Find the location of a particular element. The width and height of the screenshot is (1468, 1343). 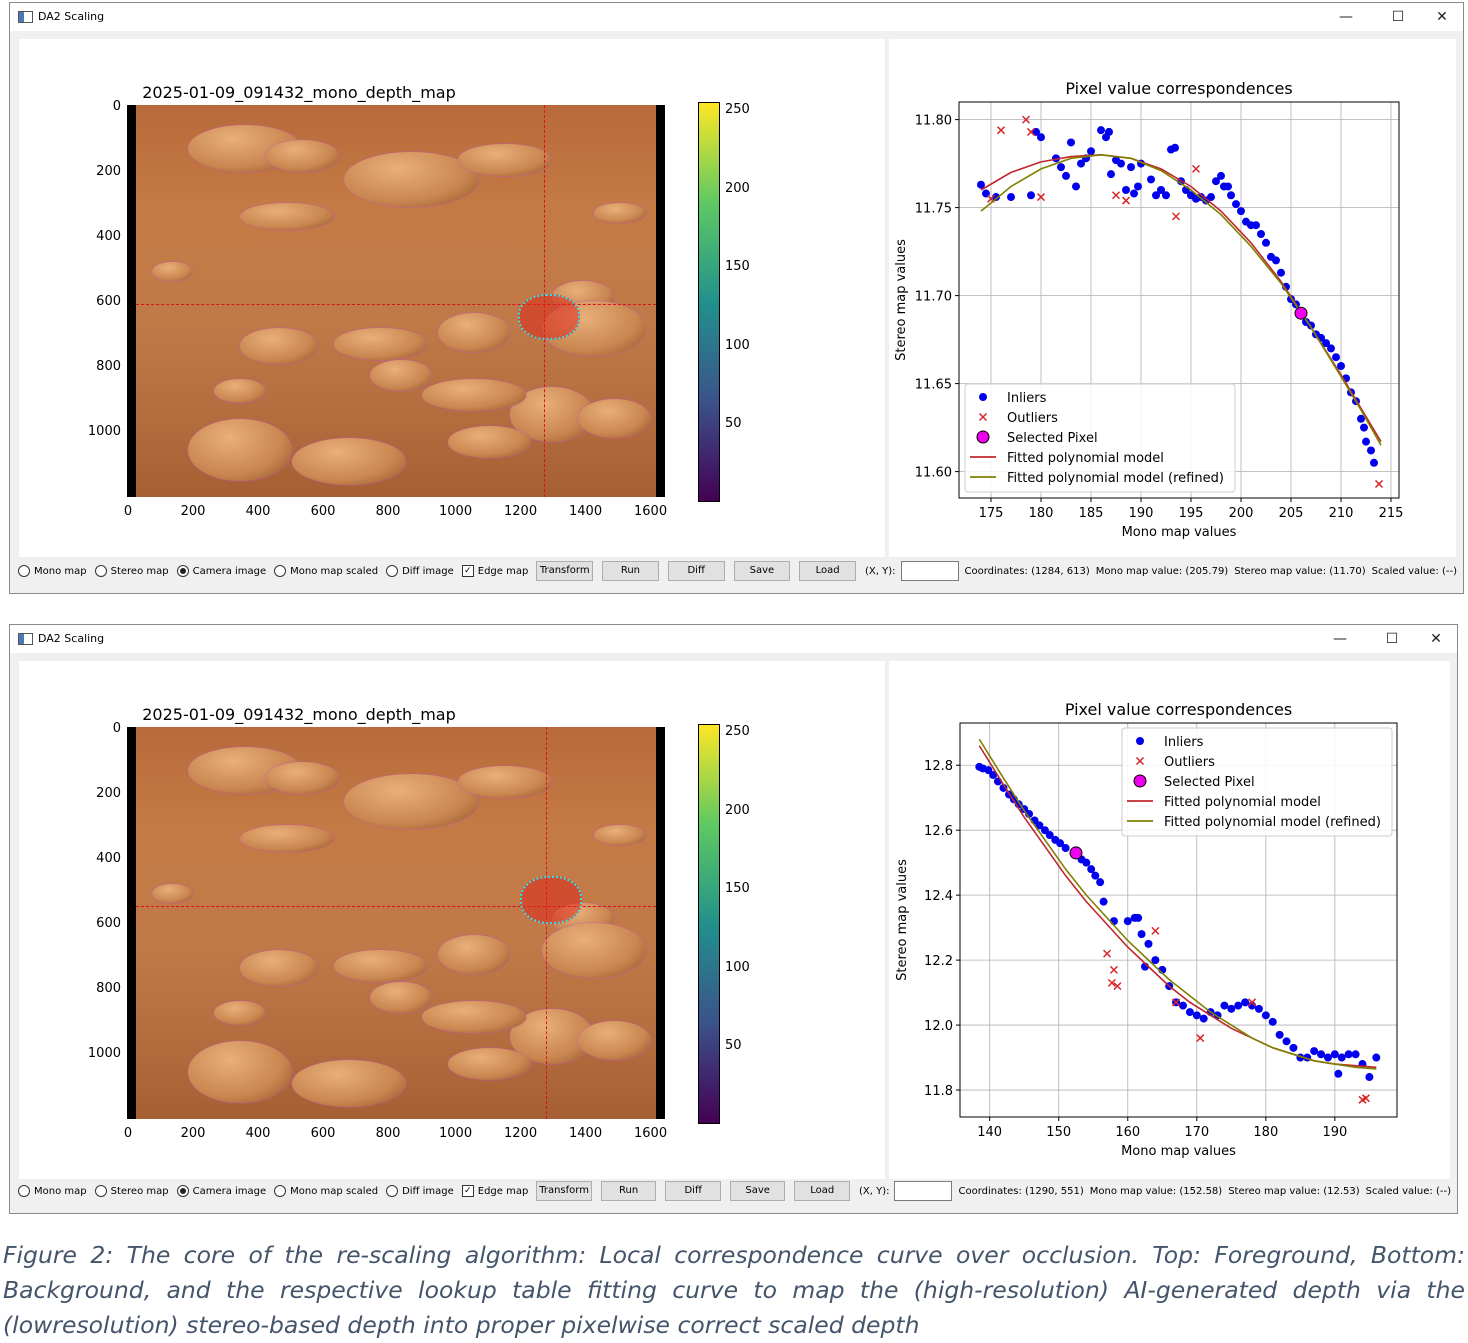

x-axis-label: Mono map values is located at coordinates (1179, 532).